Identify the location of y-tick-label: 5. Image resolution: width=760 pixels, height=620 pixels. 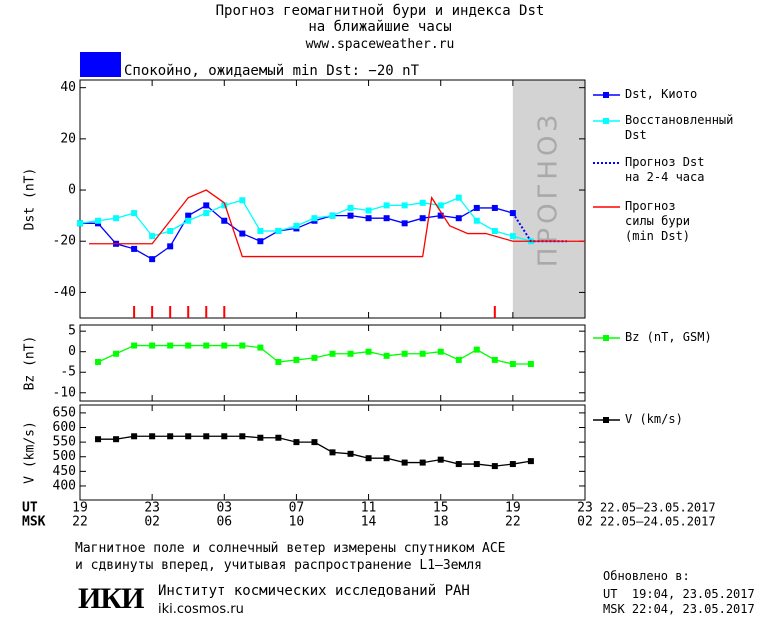
(72, 331).